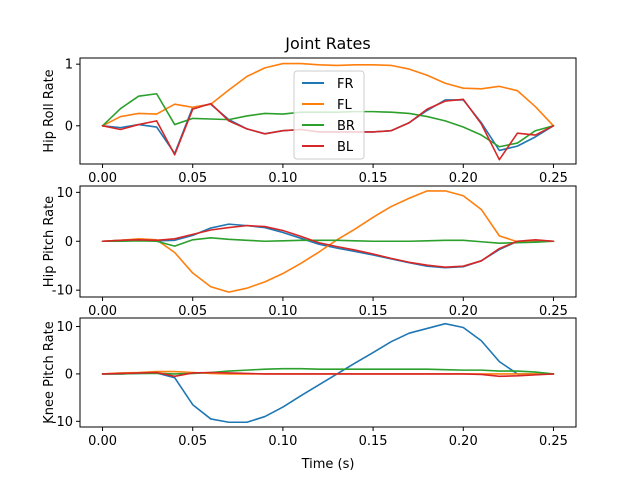  I want to click on legend: FR FL BR BL, so click(329, 115).